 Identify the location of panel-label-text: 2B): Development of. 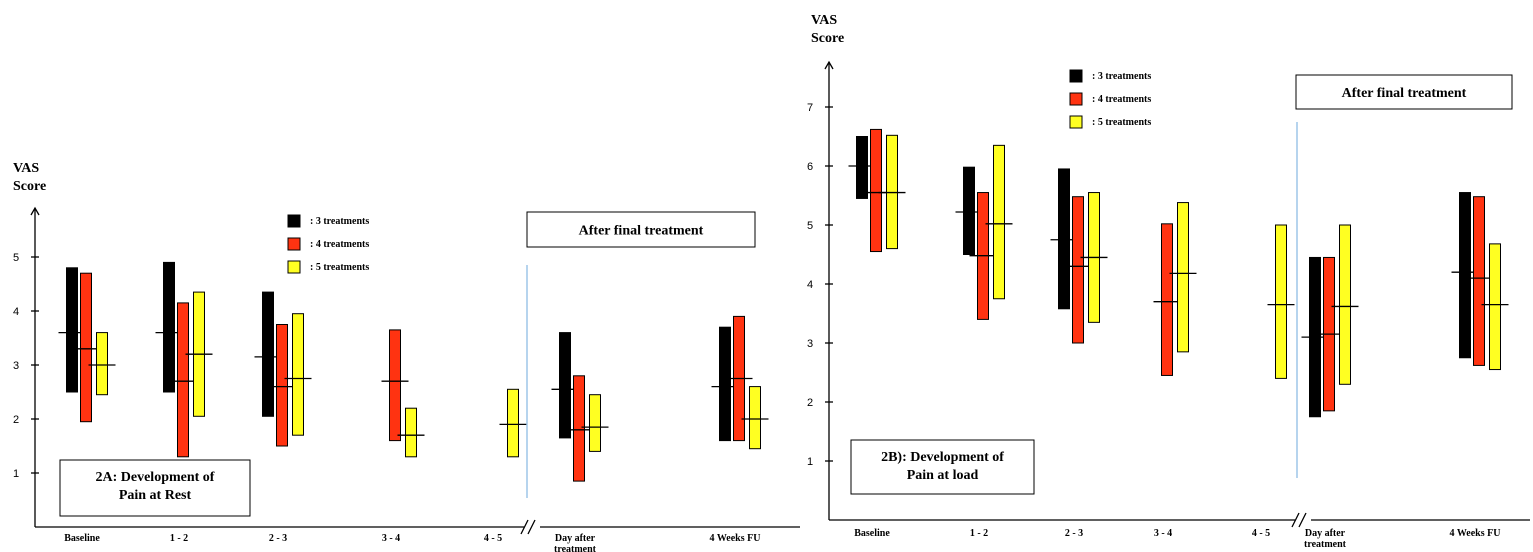
(942, 457).